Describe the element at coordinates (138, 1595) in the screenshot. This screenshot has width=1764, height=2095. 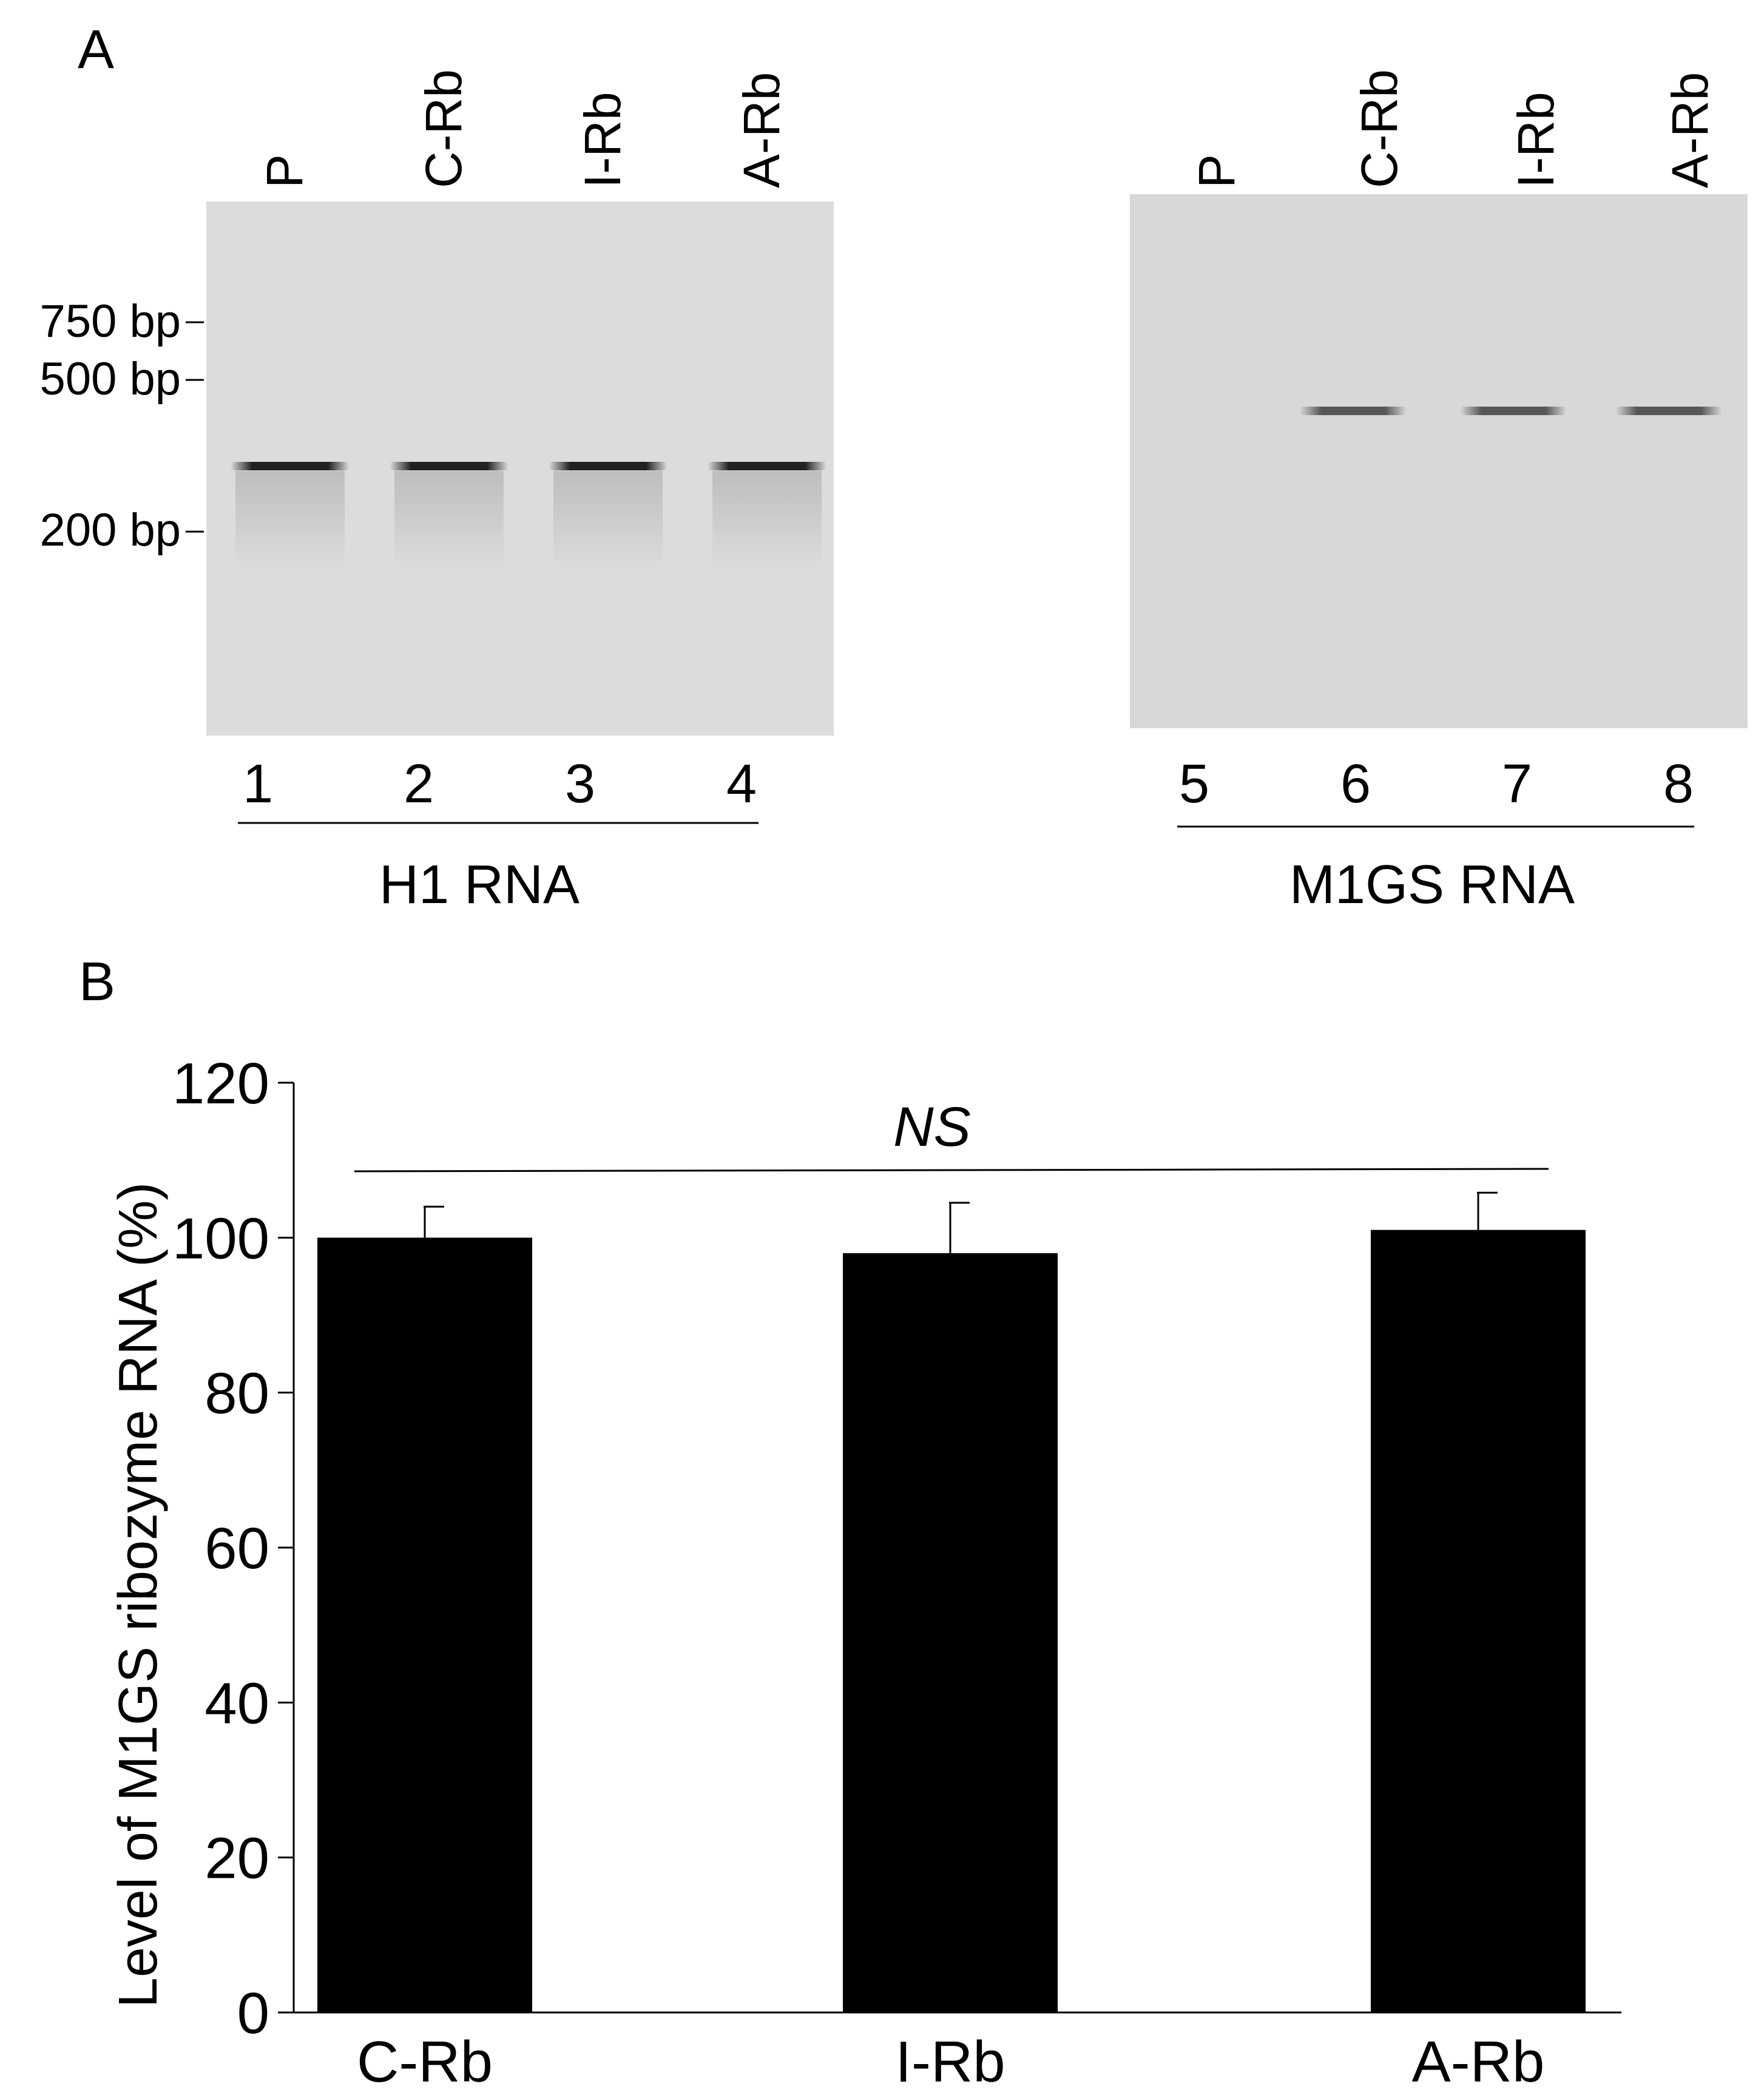
I see `y-axis-label: Level of M1GS ribozyme RNA (%)` at that location.